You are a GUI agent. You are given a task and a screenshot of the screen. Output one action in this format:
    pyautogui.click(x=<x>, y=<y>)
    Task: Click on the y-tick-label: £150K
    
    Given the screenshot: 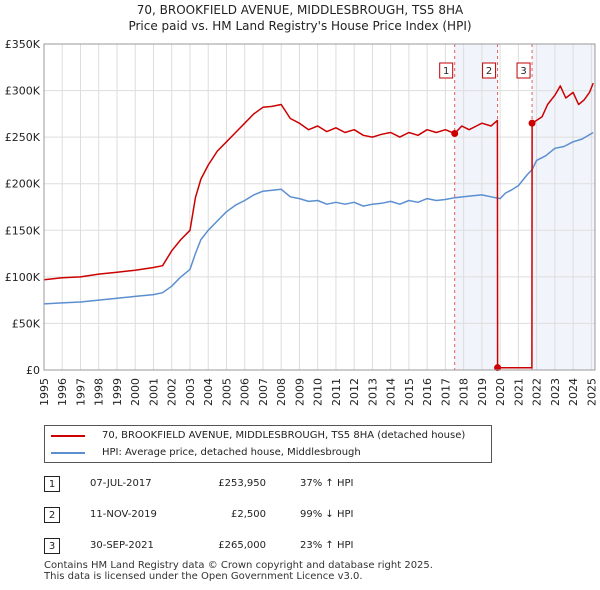 What is the action you would take?
    pyautogui.click(x=23, y=230)
    